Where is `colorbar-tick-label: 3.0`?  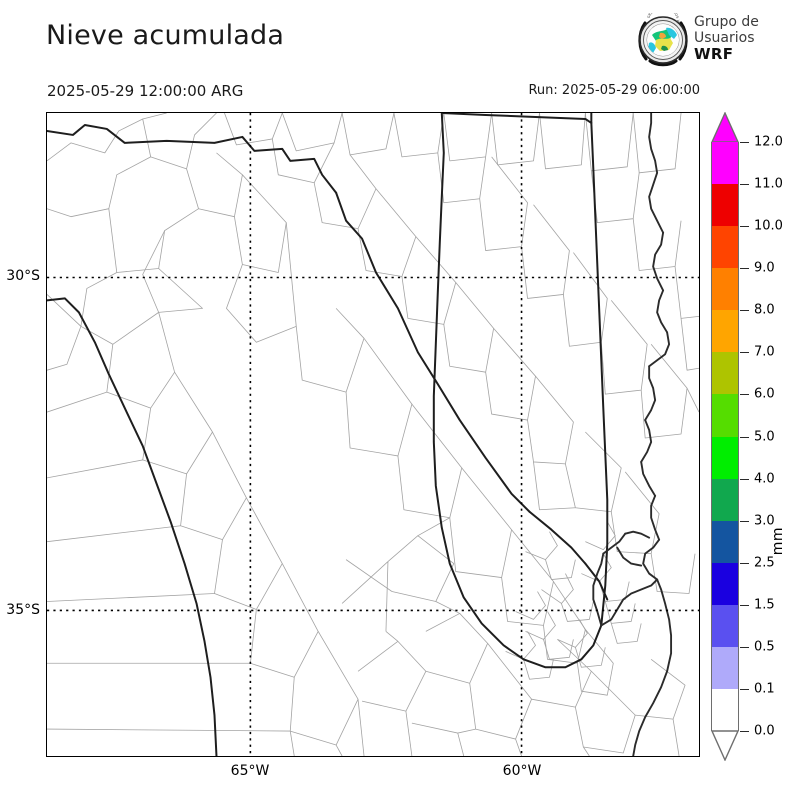 colorbar-tick-label: 3.0 is located at coordinates (764, 521).